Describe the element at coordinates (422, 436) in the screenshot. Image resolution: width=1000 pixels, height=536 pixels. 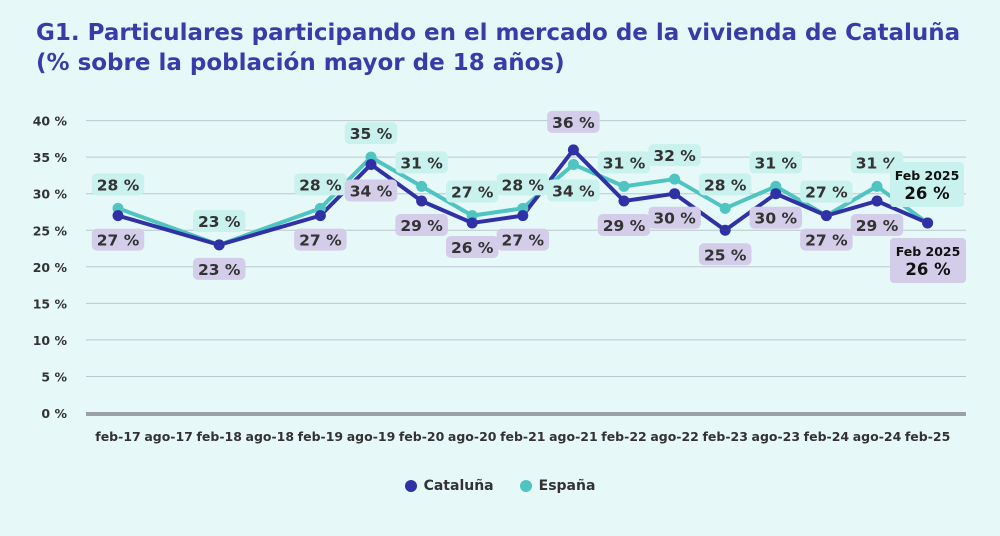
I see `x-tick-label: feb-20` at that location.